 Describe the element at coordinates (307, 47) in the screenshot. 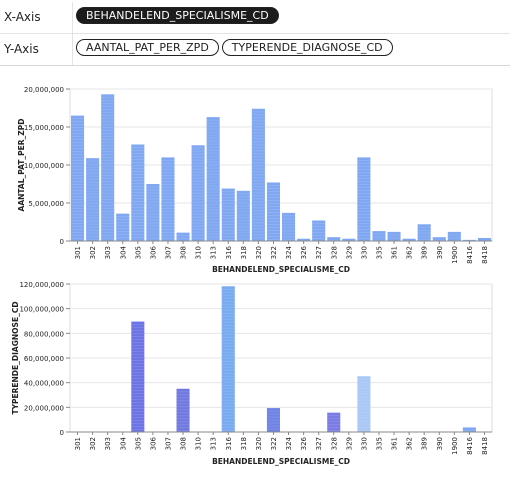

I see `y-field-pill-typerende-diagnose-cd: TYPERENDE_DIAGNOSE_CD` at that location.